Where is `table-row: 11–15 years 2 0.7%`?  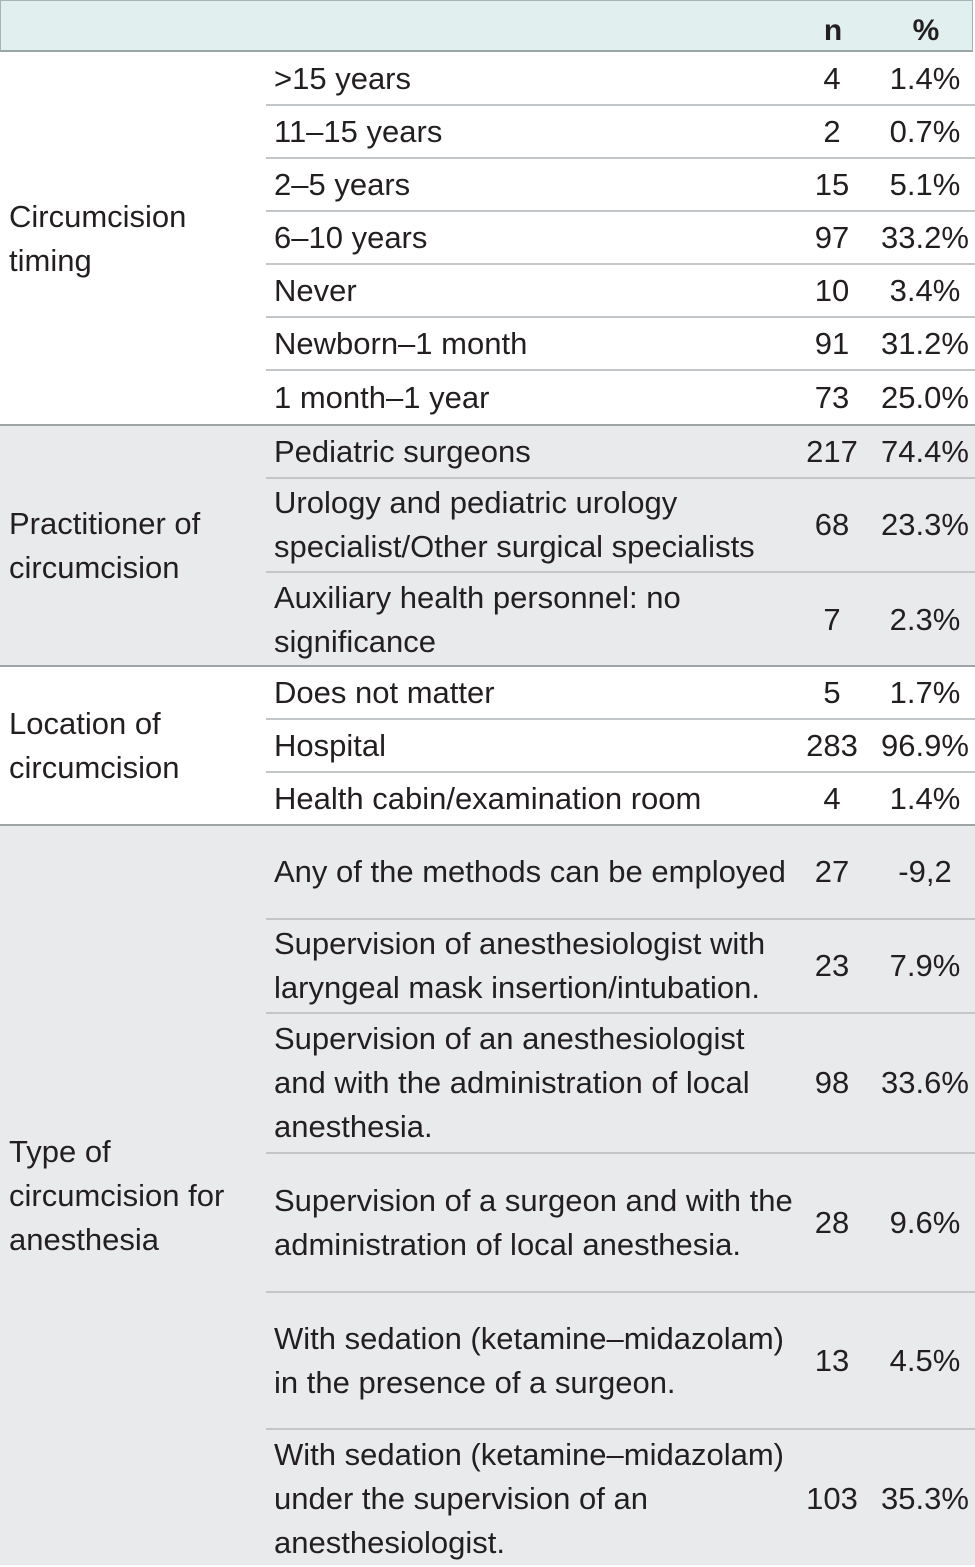
table-row: 11–15 years 2 0.7% is located at coordinates (620, 132).